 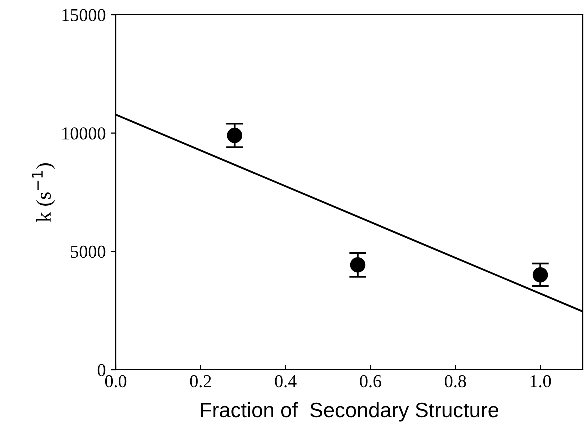 I want to click on y-tick-label: 0, so click(x=102, y=370).